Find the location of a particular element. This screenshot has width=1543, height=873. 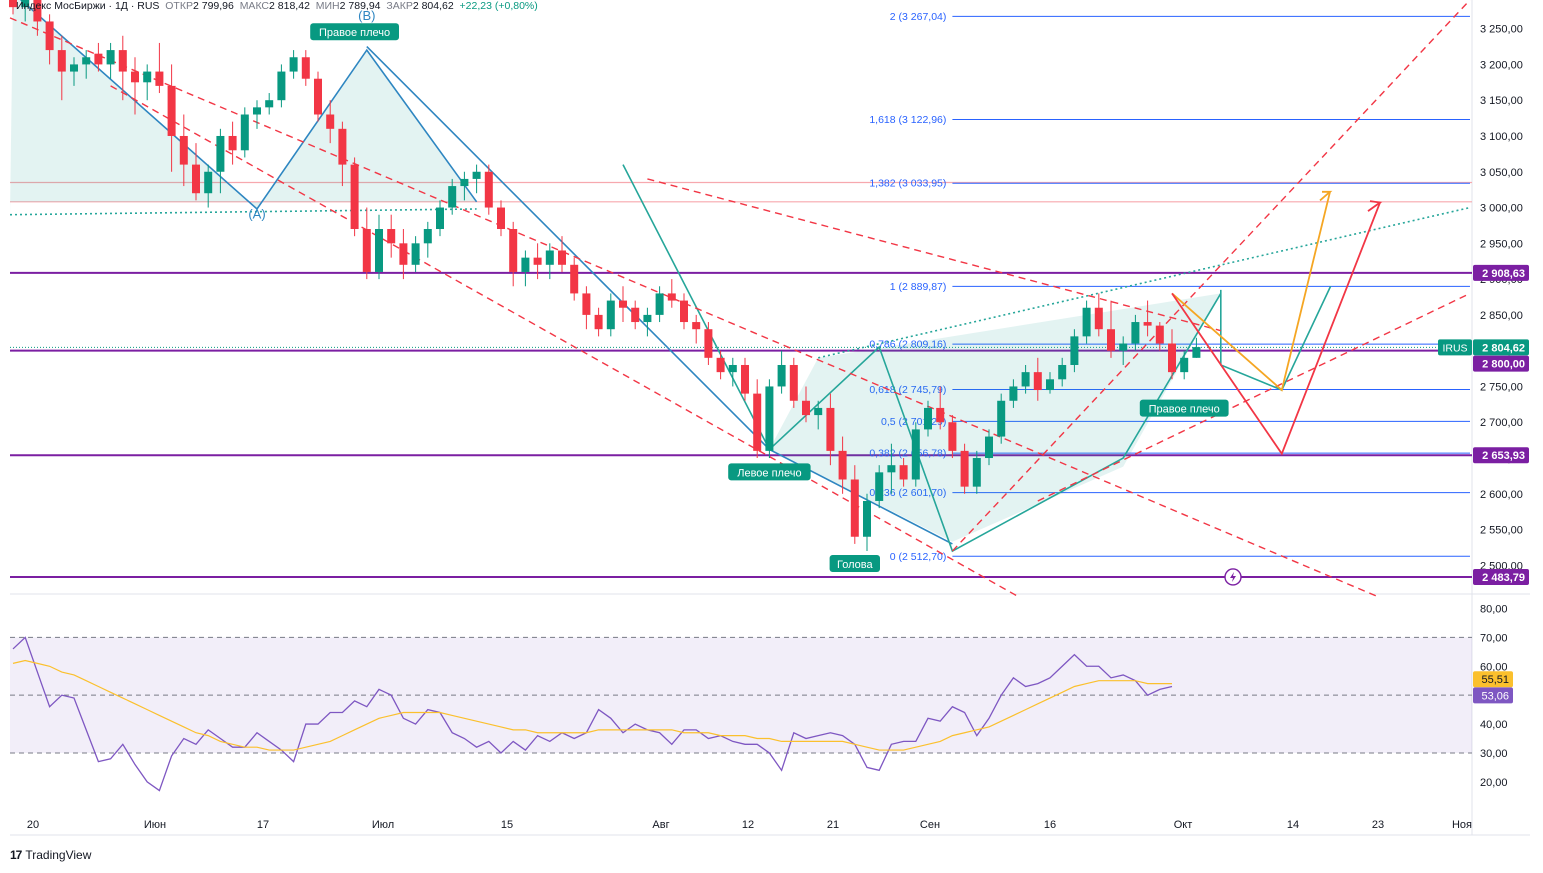

right-shoulder-line is located at coordinates (1276, 338).